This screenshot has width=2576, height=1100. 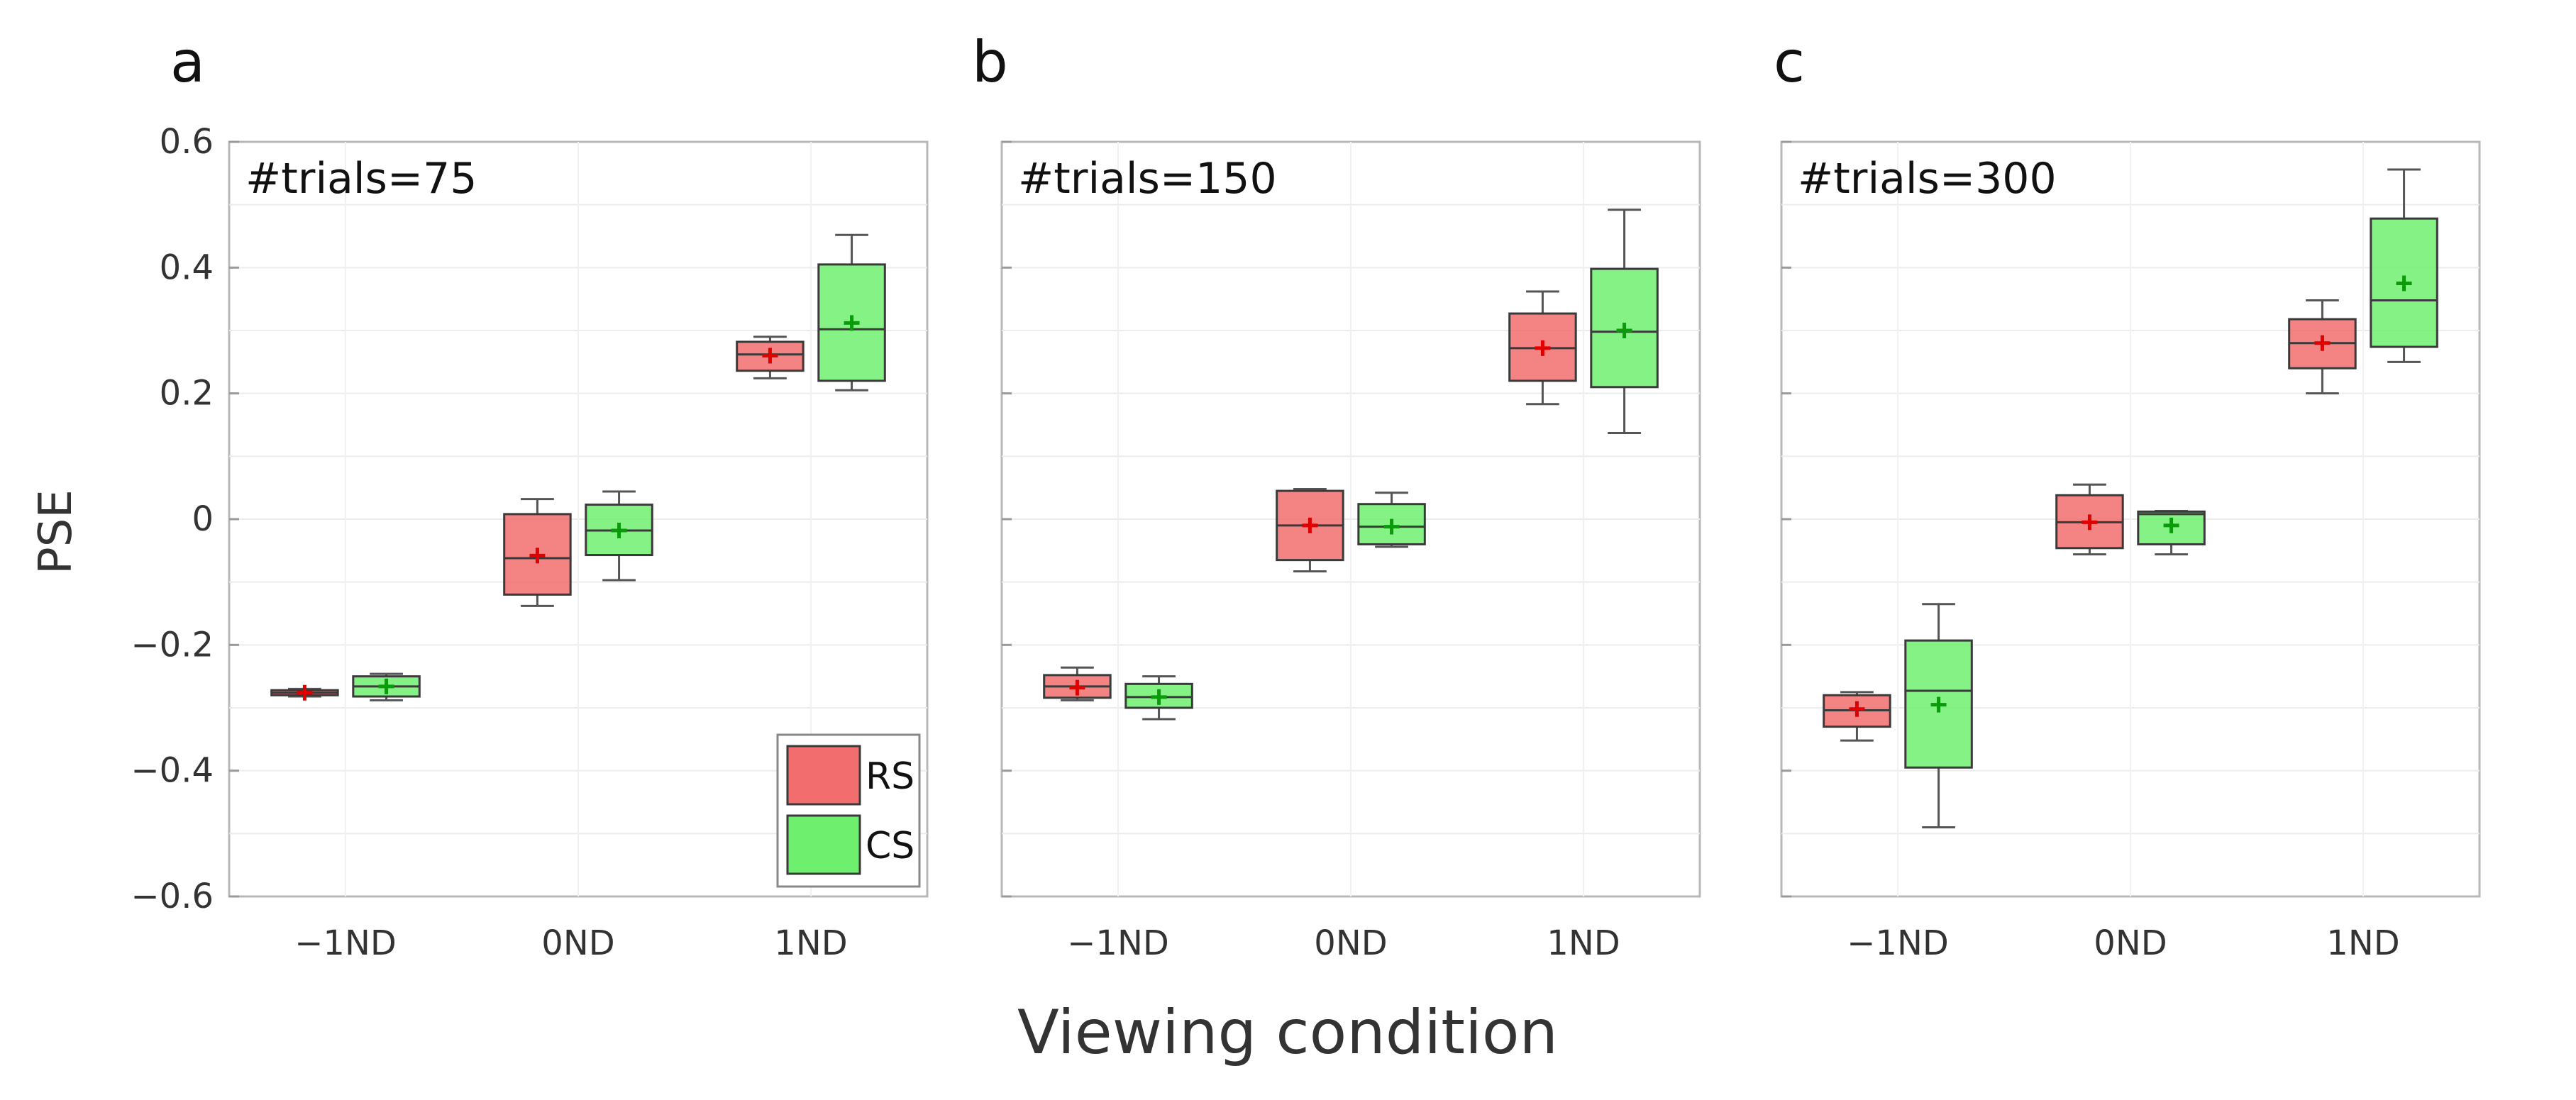 What do you see at coordinates (890, 846) in the screenshot?
I see `legend-label-cs: CS` at bounding box center [890, 846].